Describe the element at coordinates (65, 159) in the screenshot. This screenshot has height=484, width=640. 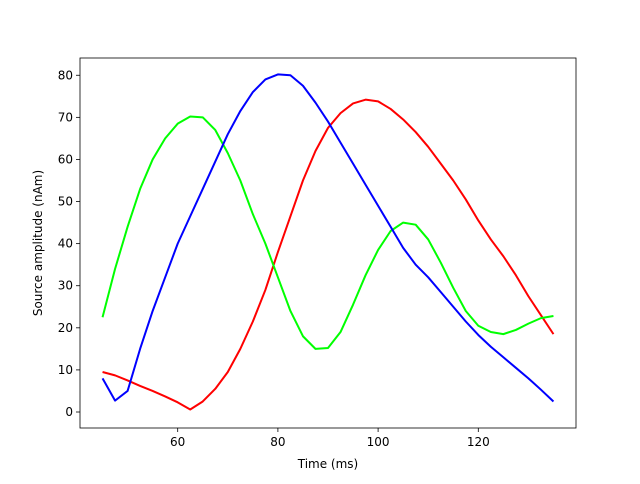
I see `y-tick-label: 60` at that location.